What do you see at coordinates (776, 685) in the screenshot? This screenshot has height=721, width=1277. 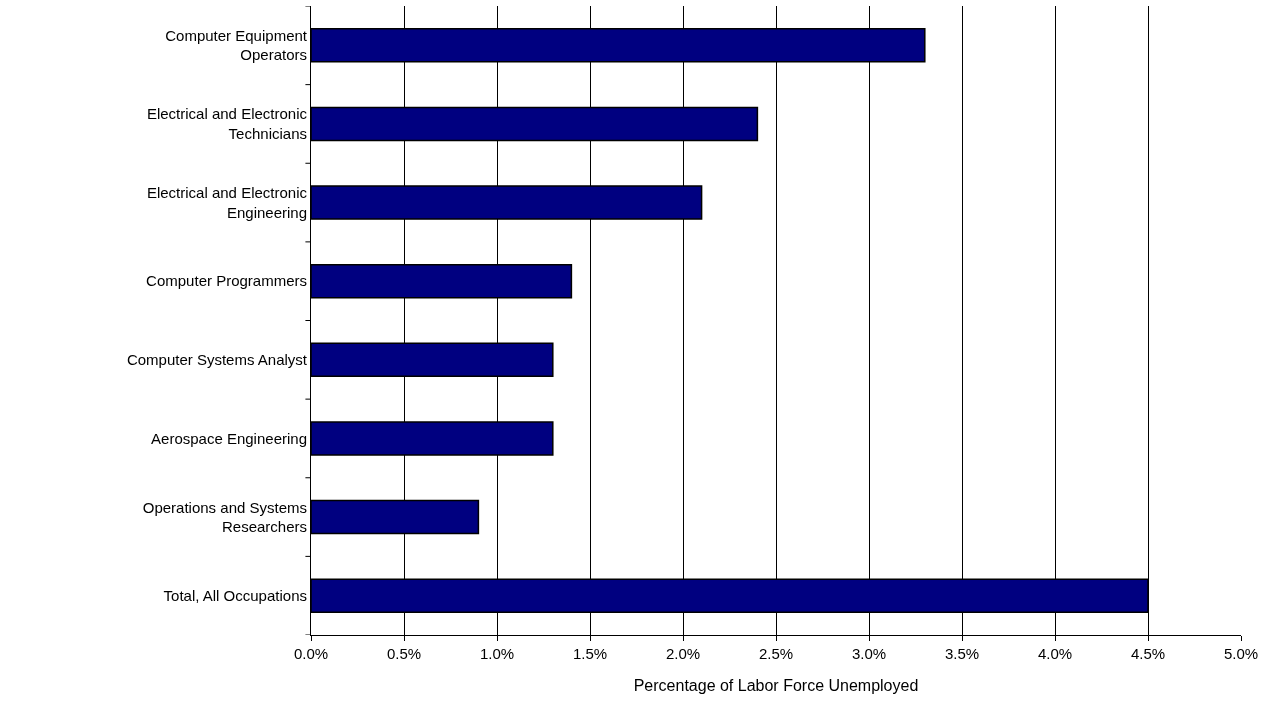 I see `x-axis-title: Percentage of Labor Force Unemployed` at bounding box center [776, 685].